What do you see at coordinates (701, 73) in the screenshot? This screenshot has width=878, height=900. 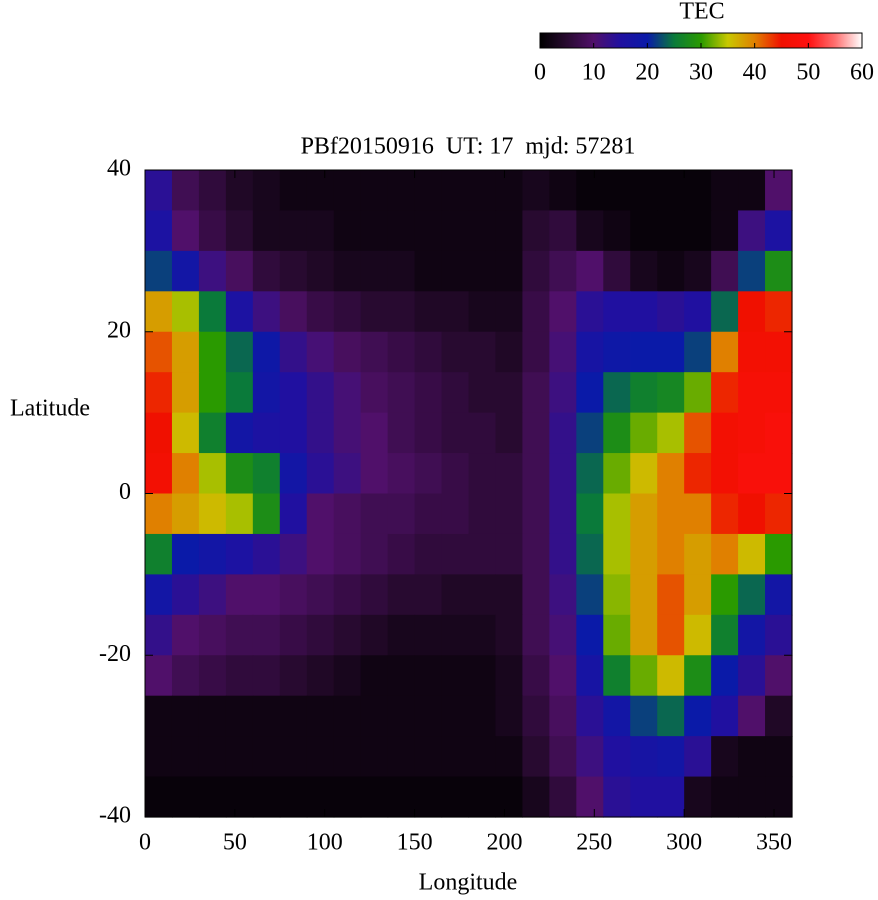 I see `colorbar-tick-label: 30` at bounding box center [701, 73].